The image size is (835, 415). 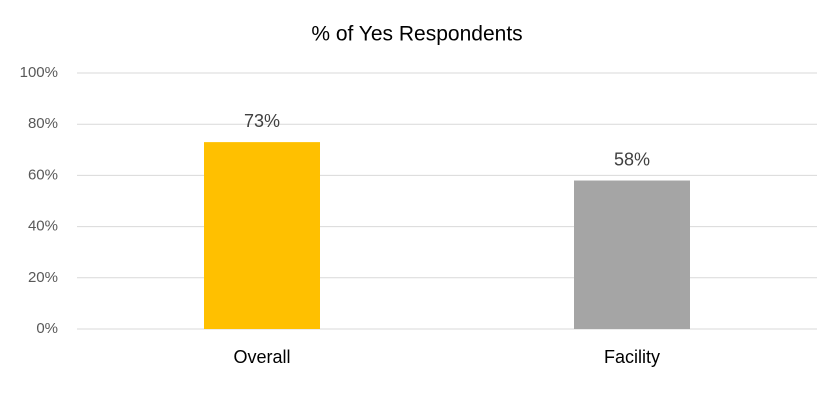 What do you see at coordinates (416, 34) in the screenshot?
I see `chart-title: % of Yes Respondents` at bounding box center [416, 34].